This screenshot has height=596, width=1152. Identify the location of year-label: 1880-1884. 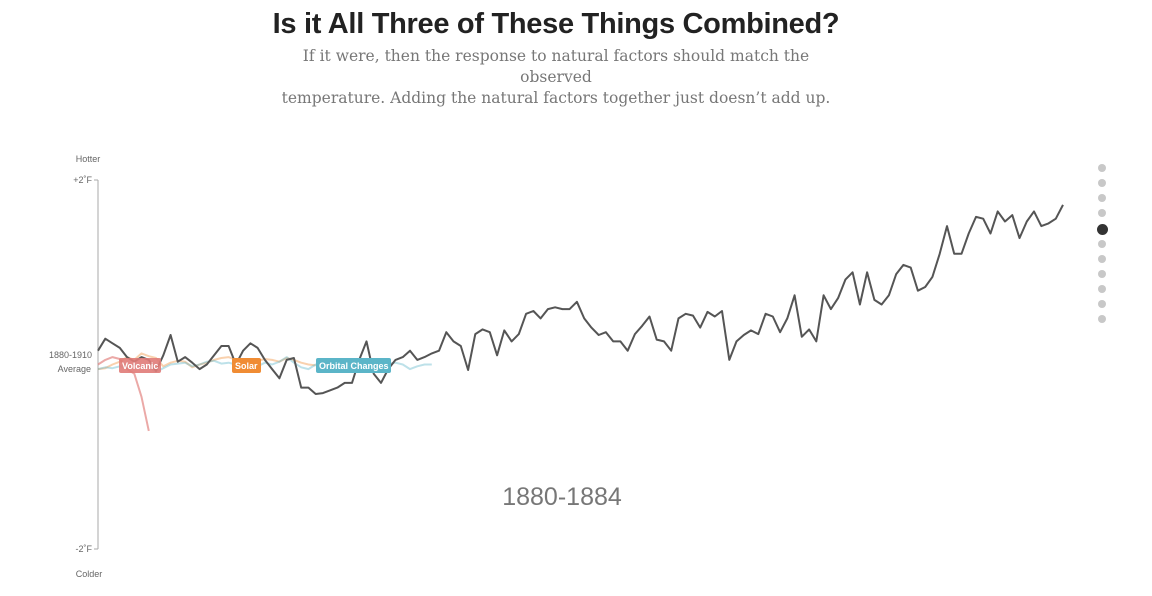
(562, 497).